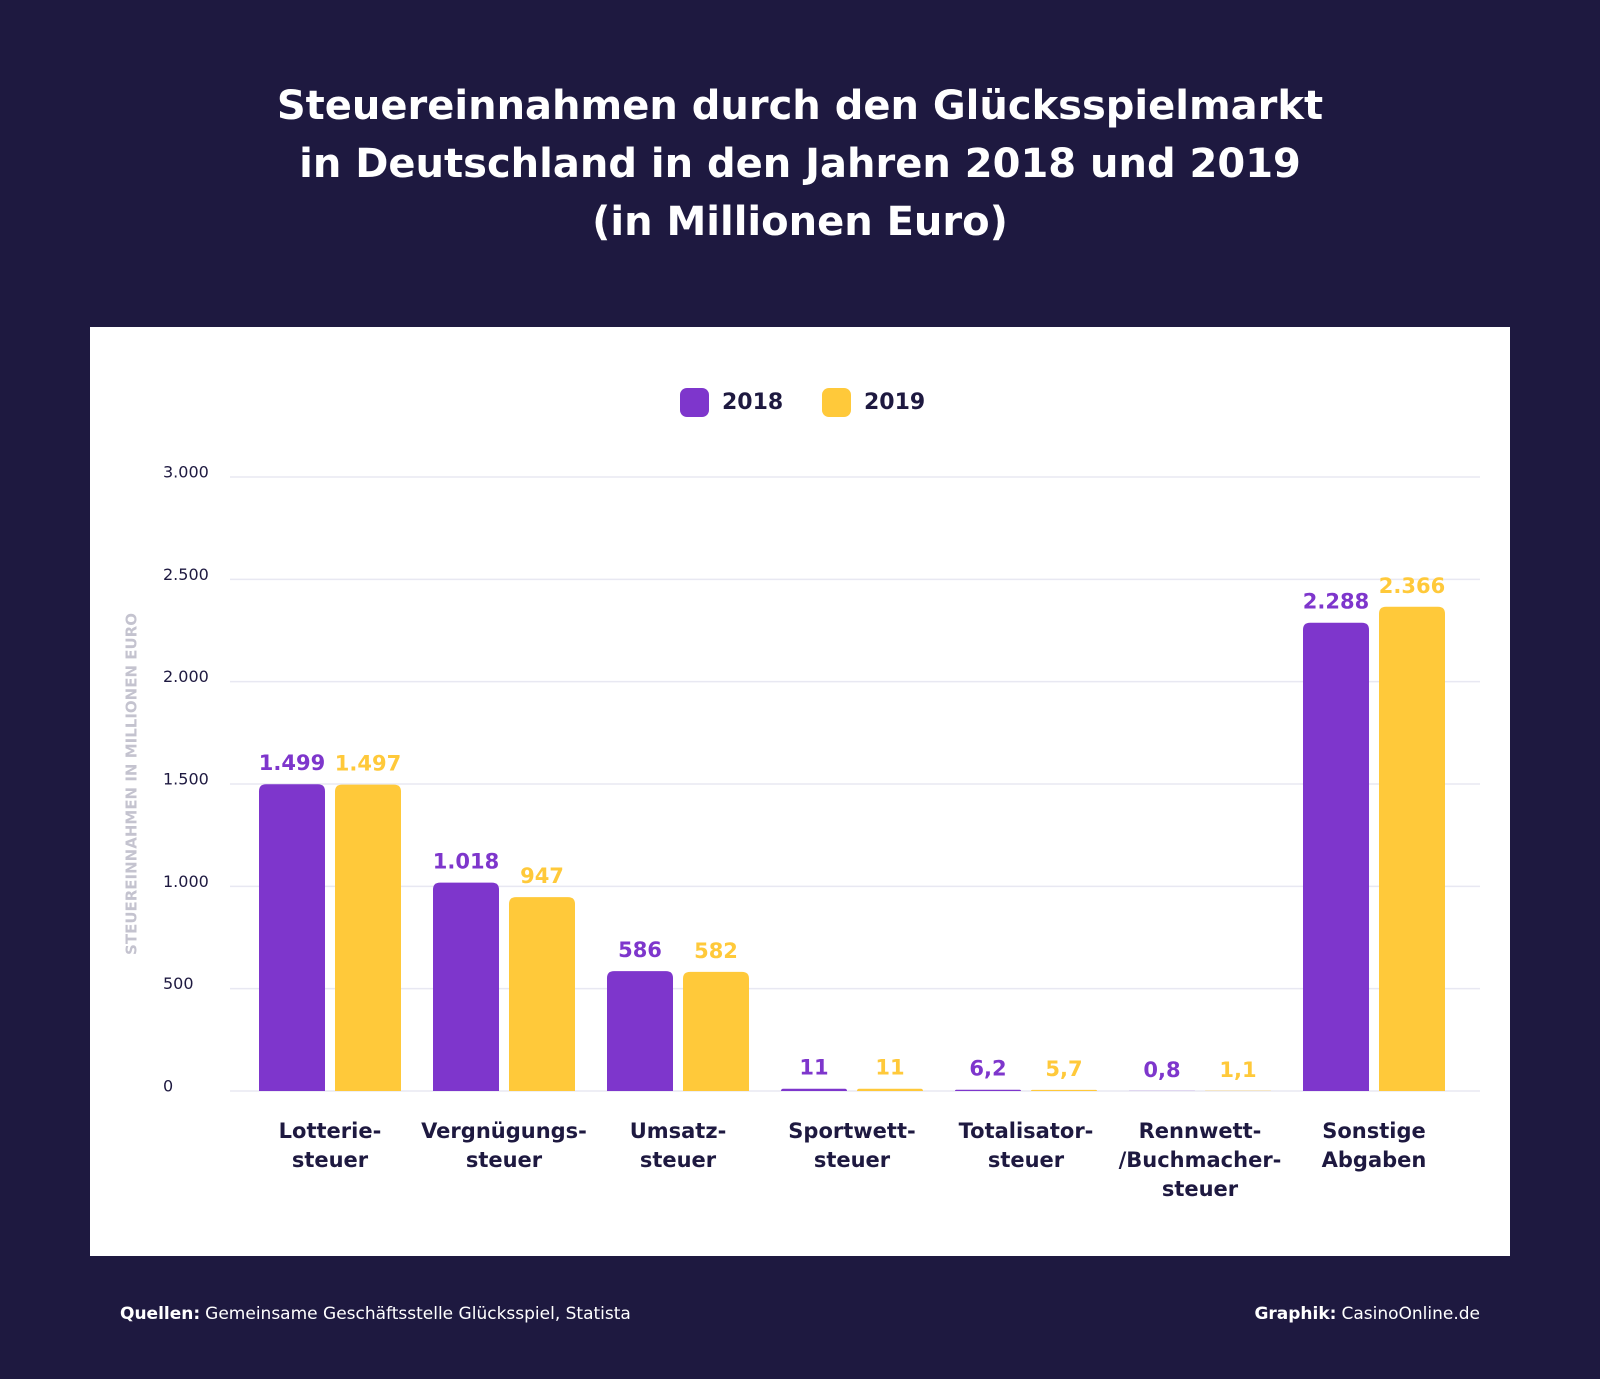  I want to click on x-tick-label: Sportwett-, so click(851, 1131).